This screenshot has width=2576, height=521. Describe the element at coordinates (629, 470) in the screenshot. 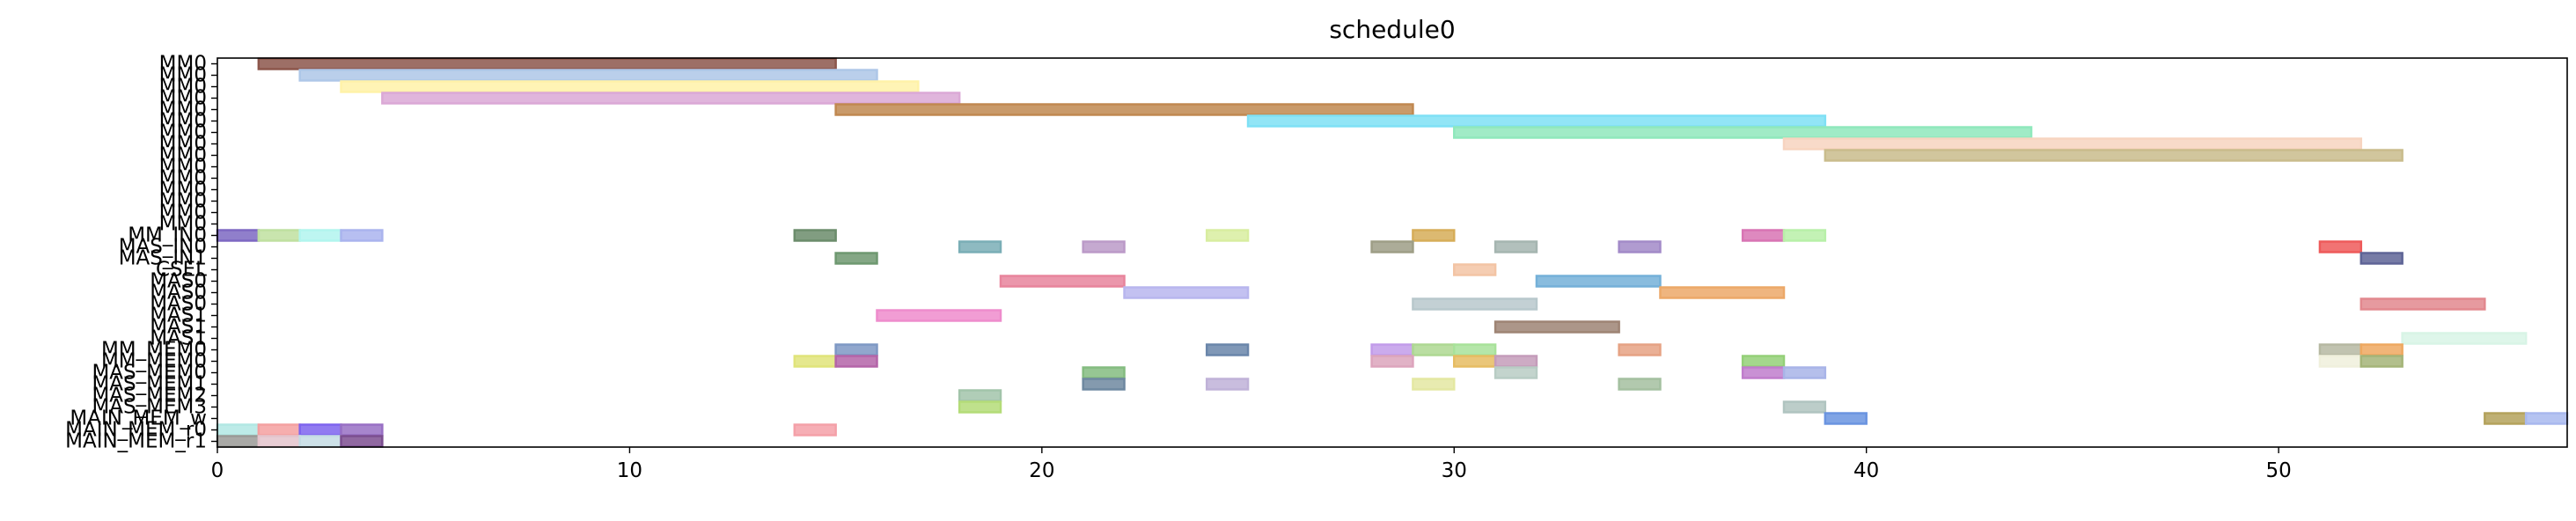

I see `x-tick-label: 10` at that location.